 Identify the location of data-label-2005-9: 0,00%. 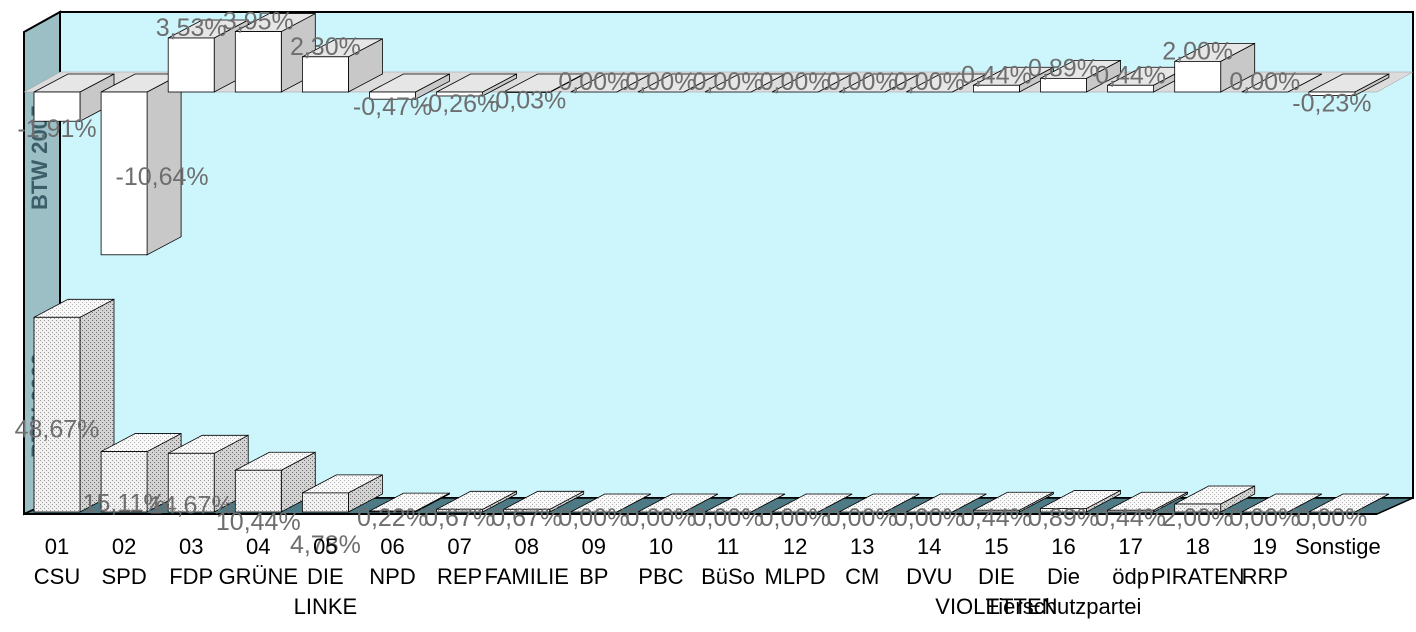
(593, 82).